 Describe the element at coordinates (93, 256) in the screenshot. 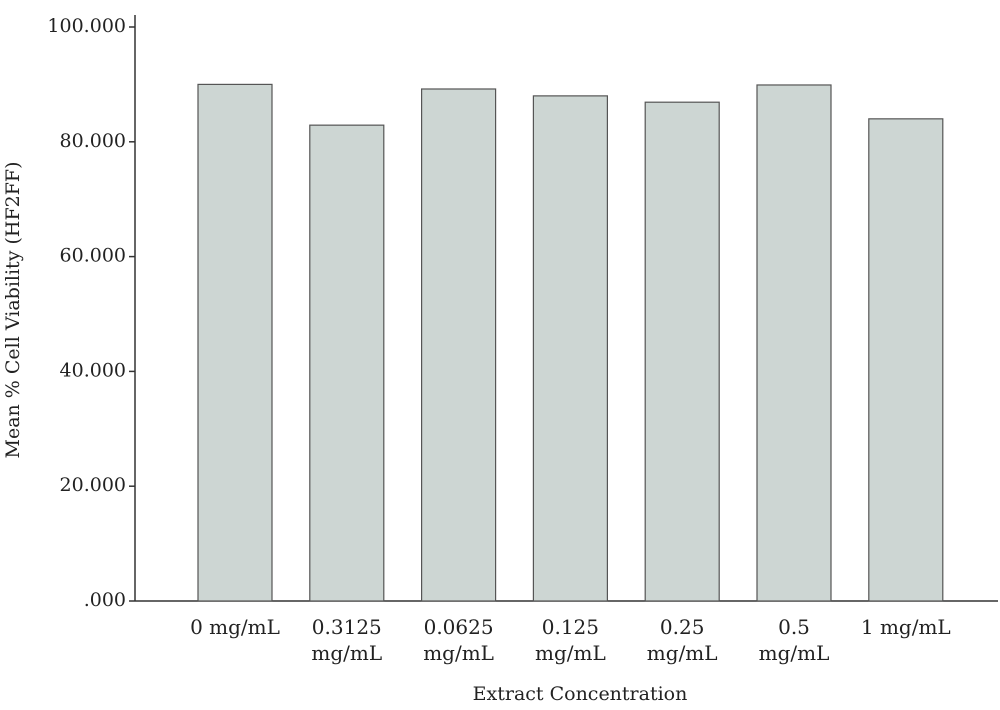

I see `y-tick-label: 60.000` at that location.